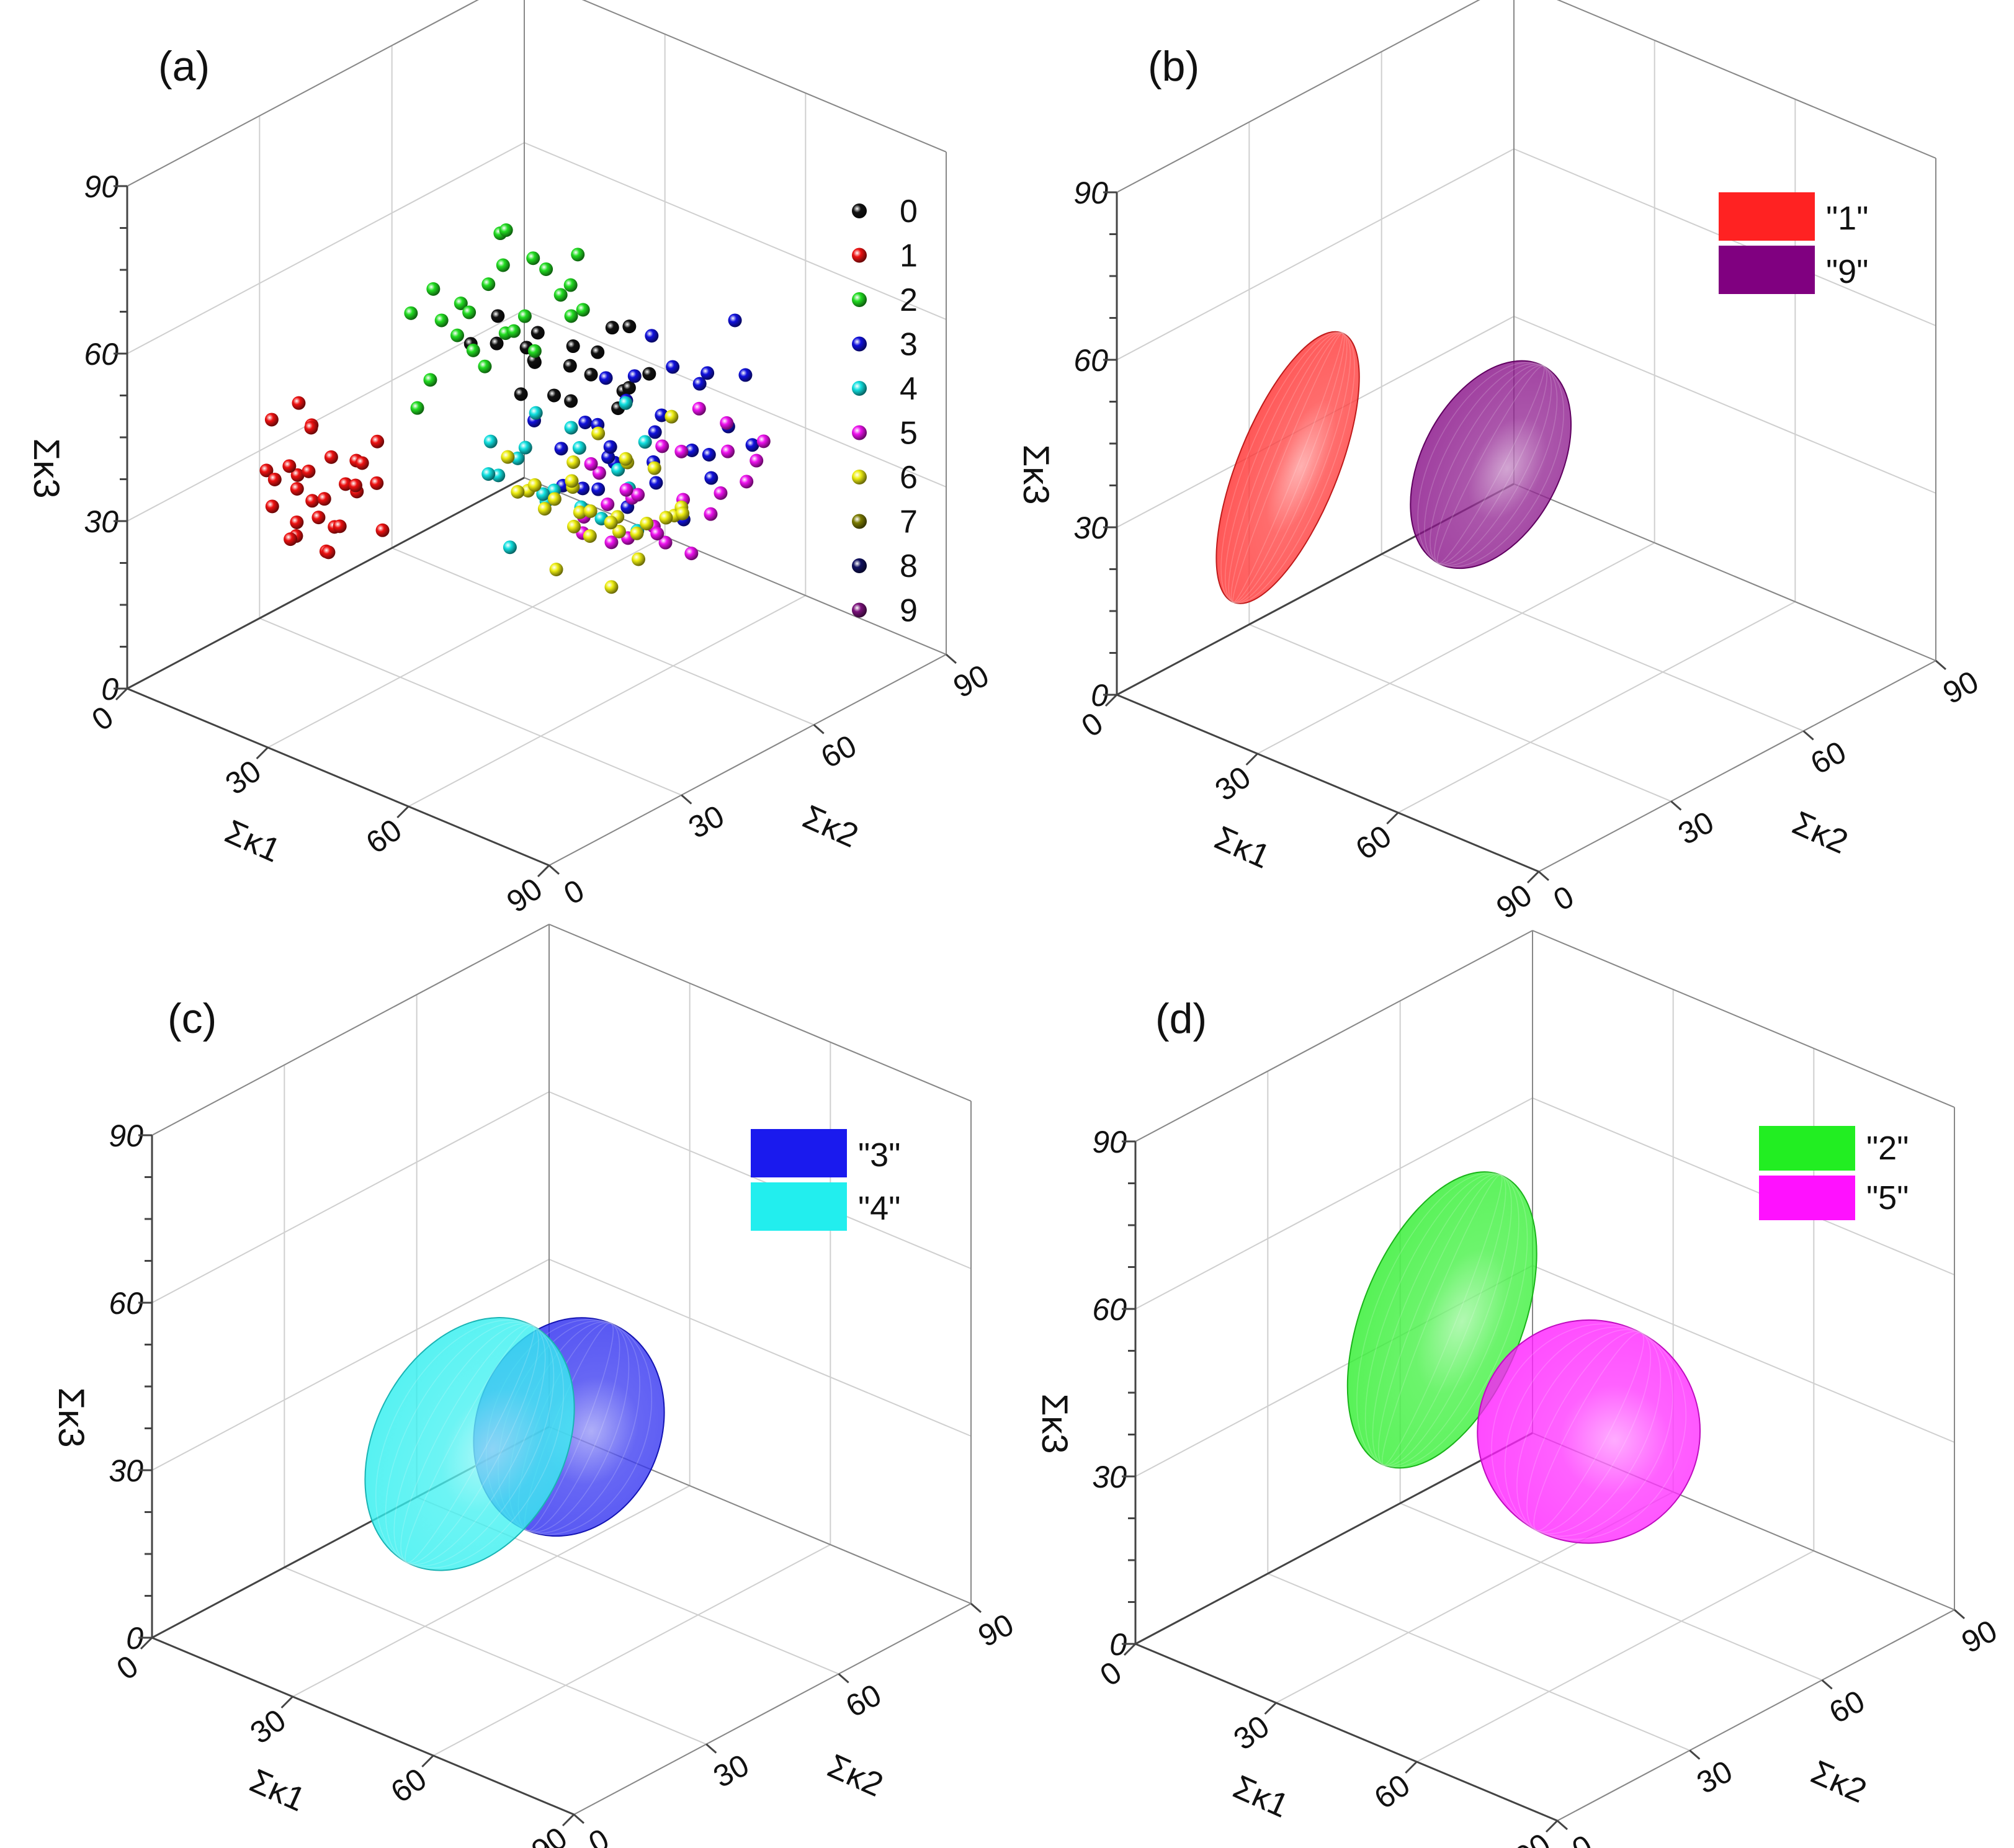  What do you see at coordinates (1847, 218) in the screenshot?
I see `legend-label: "1"` at bounding box center [1847, 218].